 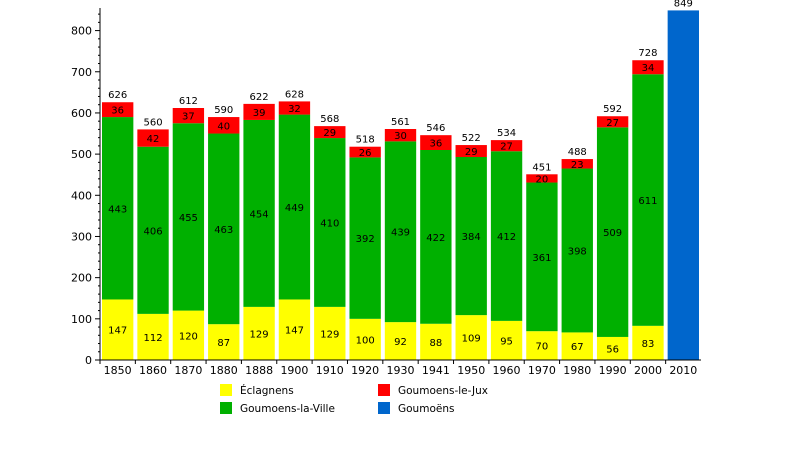 I want to click on segment-label-1860-1: 406, so click(x=152, y=231).